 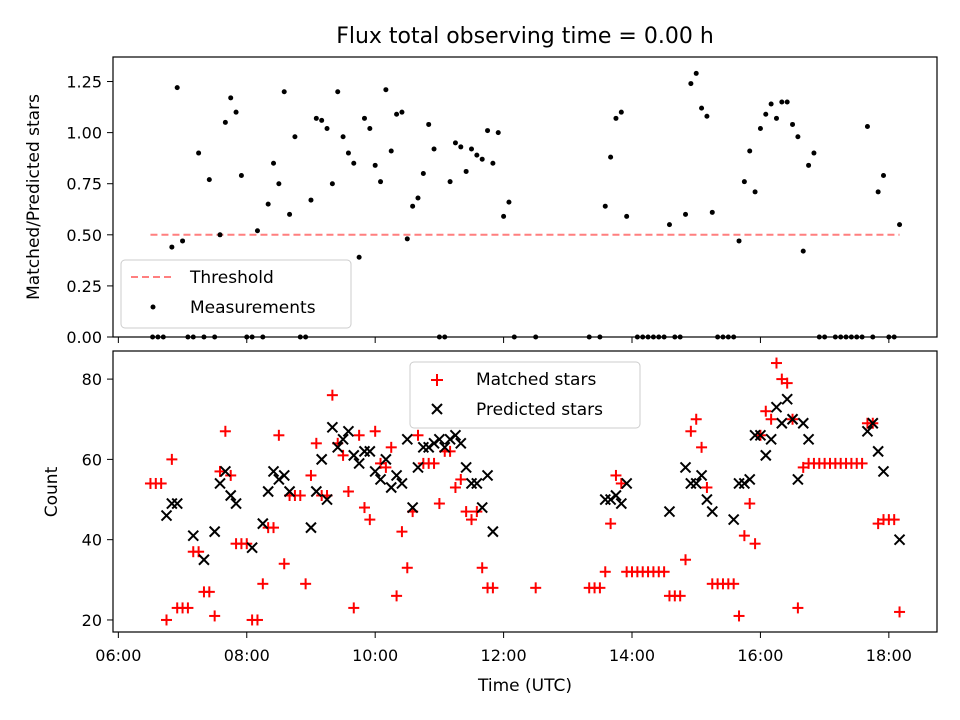 I want to click on top-y-tick-label: 0.25, so click(x=84, y=286).